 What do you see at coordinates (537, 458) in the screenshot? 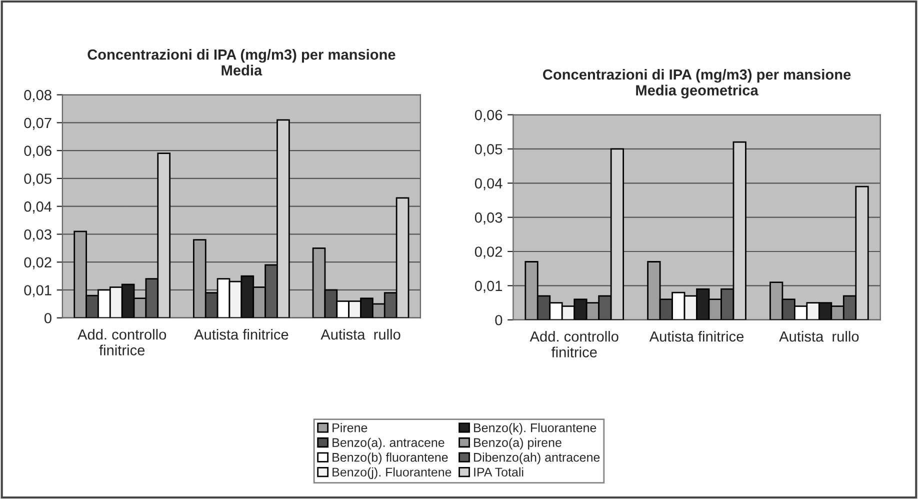
I see `legend-label: Dibenzo(ah) antracene` at bounding box center [537, 458].